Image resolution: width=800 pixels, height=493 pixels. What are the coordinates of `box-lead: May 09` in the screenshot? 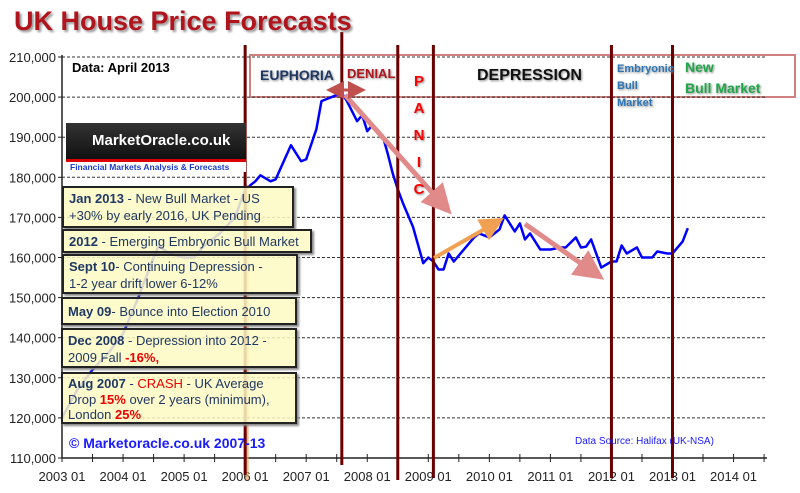 It's located at (90, 311).